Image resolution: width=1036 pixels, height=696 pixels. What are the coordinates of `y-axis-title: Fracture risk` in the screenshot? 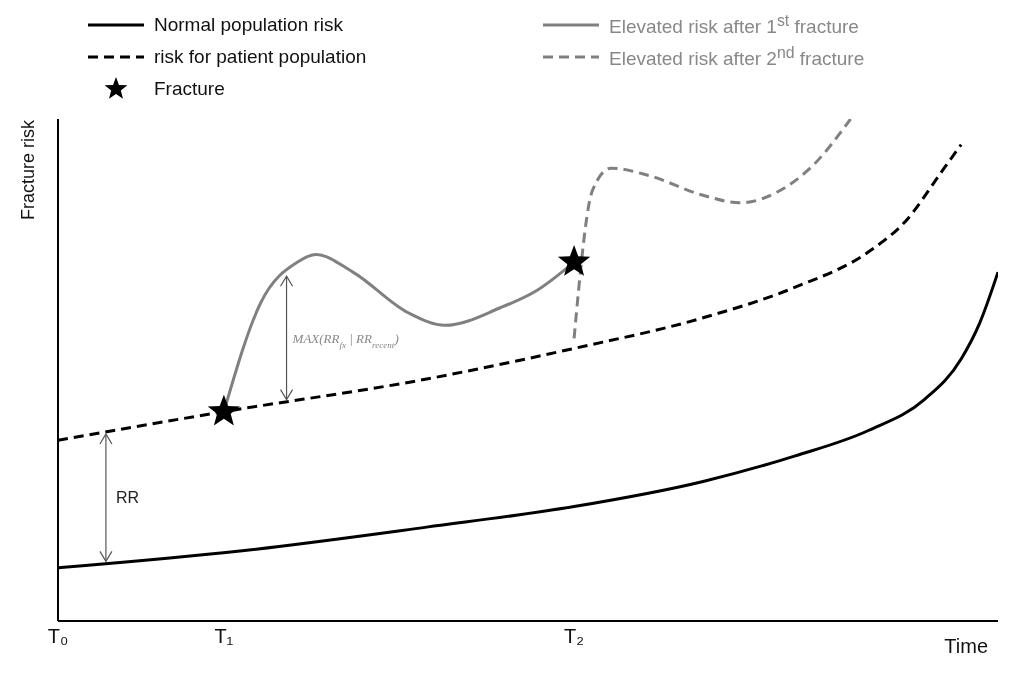 It's located at (28, 169).